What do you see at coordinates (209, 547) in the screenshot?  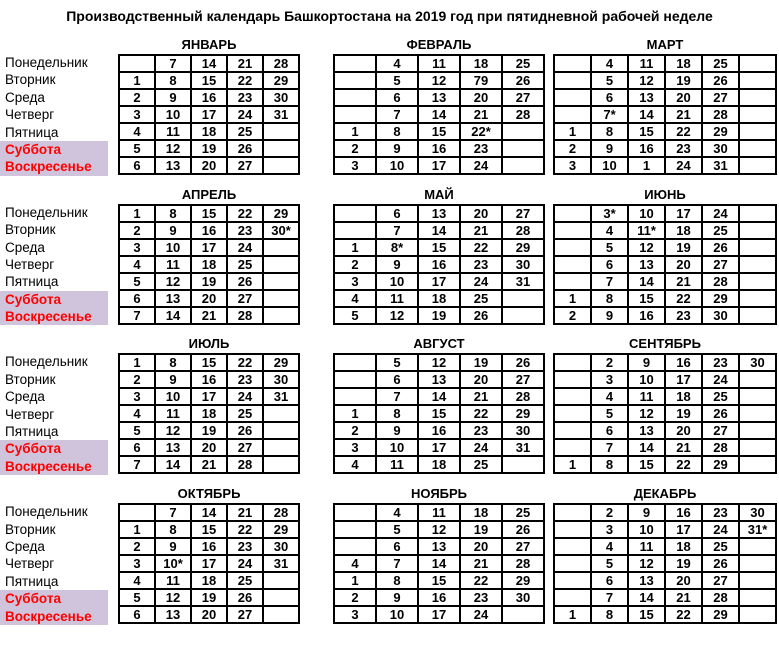 I see `october-row-wednesday: 2 9 16 23 30` at bounding box center [209, 547].